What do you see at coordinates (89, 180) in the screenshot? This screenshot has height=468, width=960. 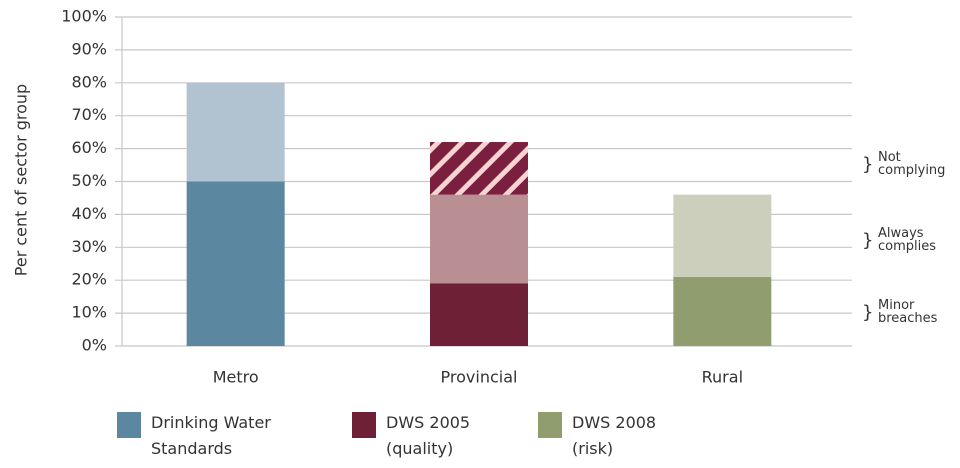 I see `y-tick-label: 50%` at bounding box center [89, 180].